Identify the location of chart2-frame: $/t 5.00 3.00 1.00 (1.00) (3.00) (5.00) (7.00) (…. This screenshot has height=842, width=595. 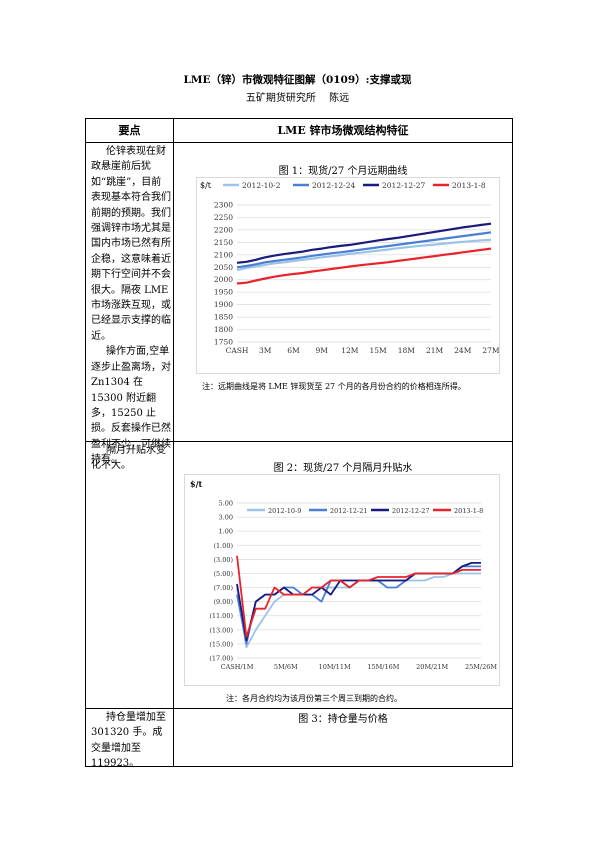
(342, 580).